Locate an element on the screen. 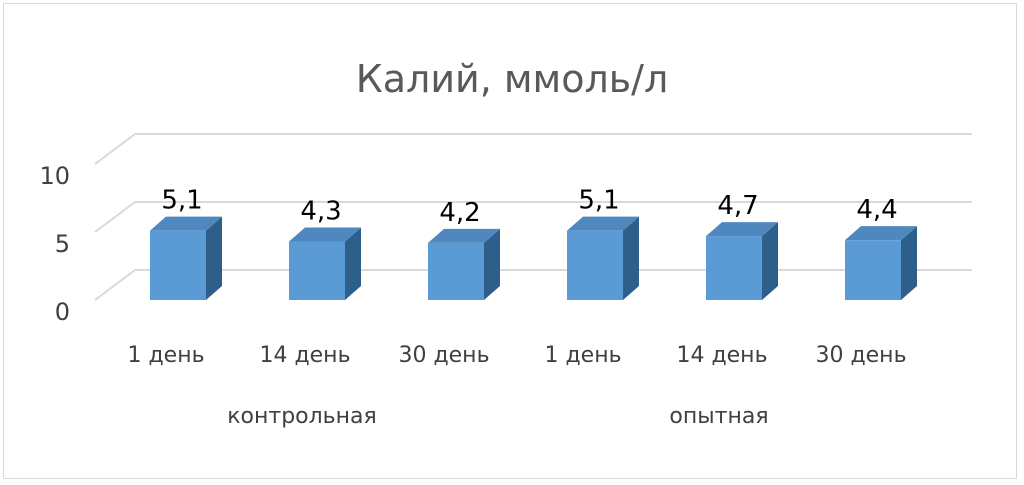 This screenshot has width=1024, height=485. chart-title: Калий, ммоль/л is located at coordinates (512, 79).